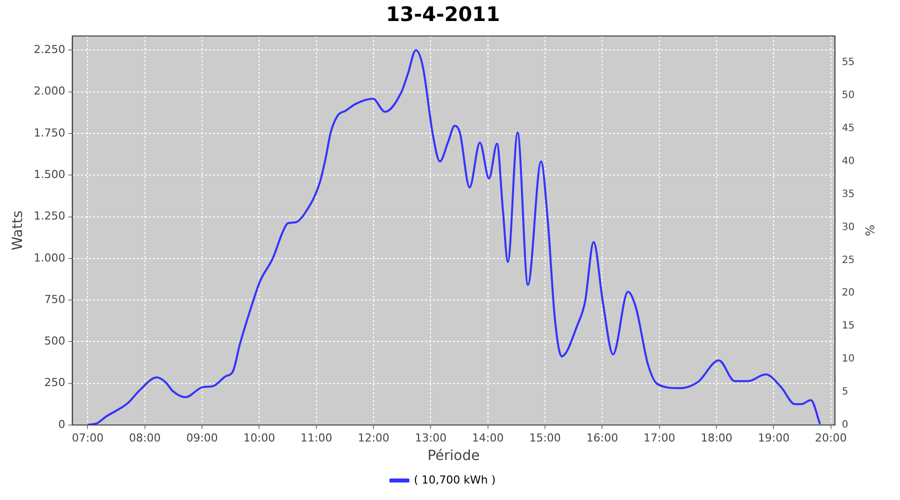 This screenshot has width=900, height=500. Describe the element at coordinates (545, 437) in the screenshot. I see `x-tick-label: 15:00` at that location.